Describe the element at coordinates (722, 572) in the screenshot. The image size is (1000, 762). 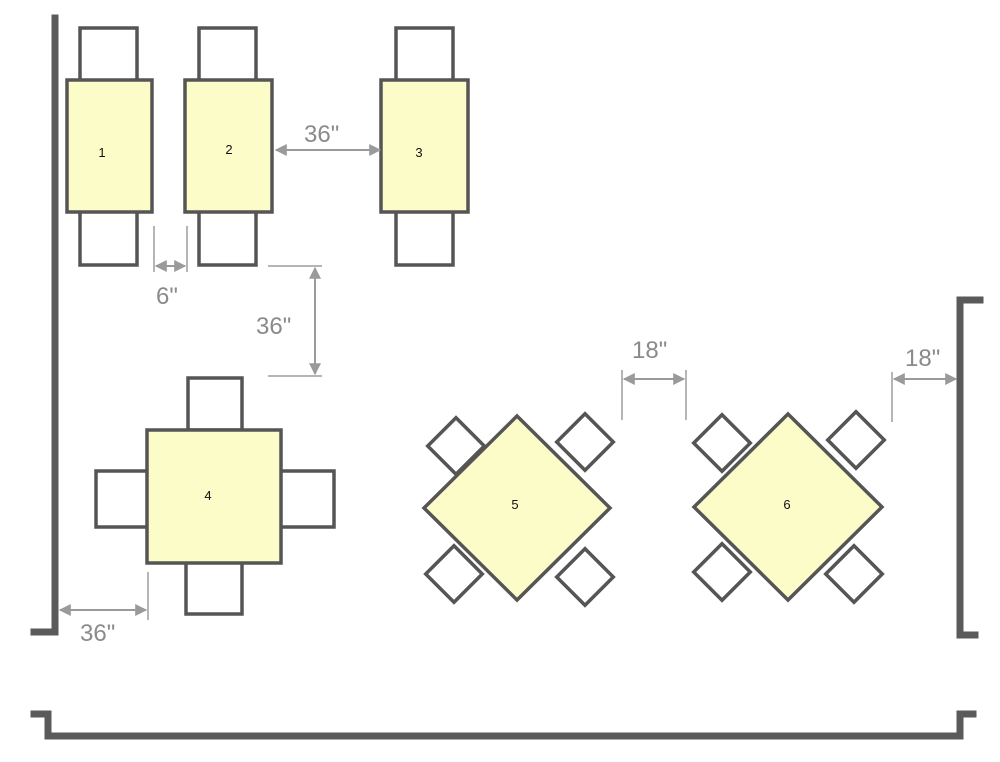
I see `table-6-chair-bottom-left` at that location.